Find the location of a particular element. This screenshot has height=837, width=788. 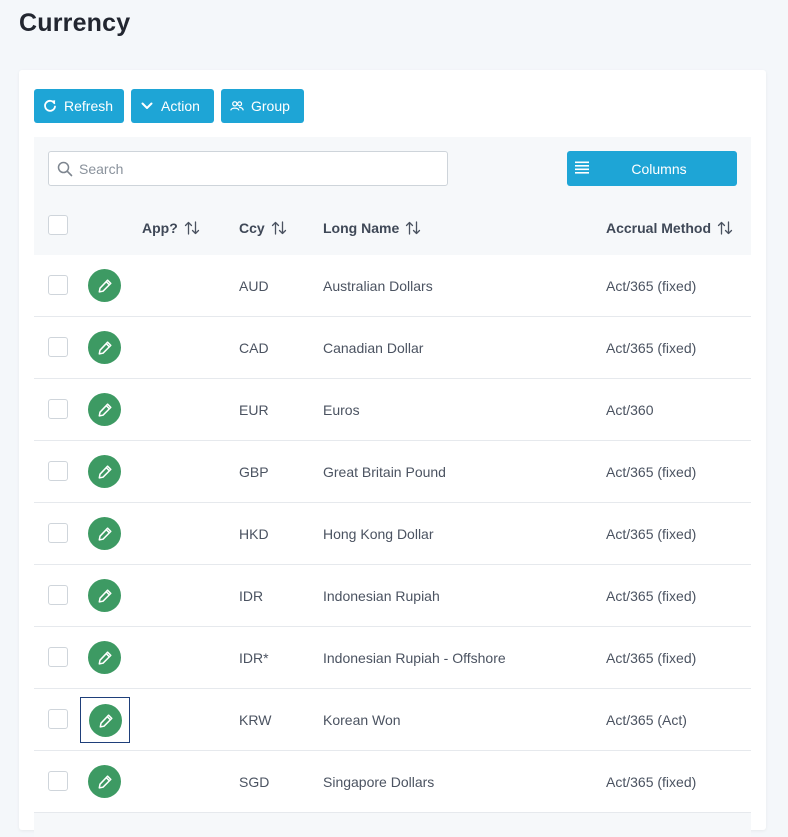

table-row: AUD Australian Dollars Act/365 (fixed) is located at coordinates (392, 286).